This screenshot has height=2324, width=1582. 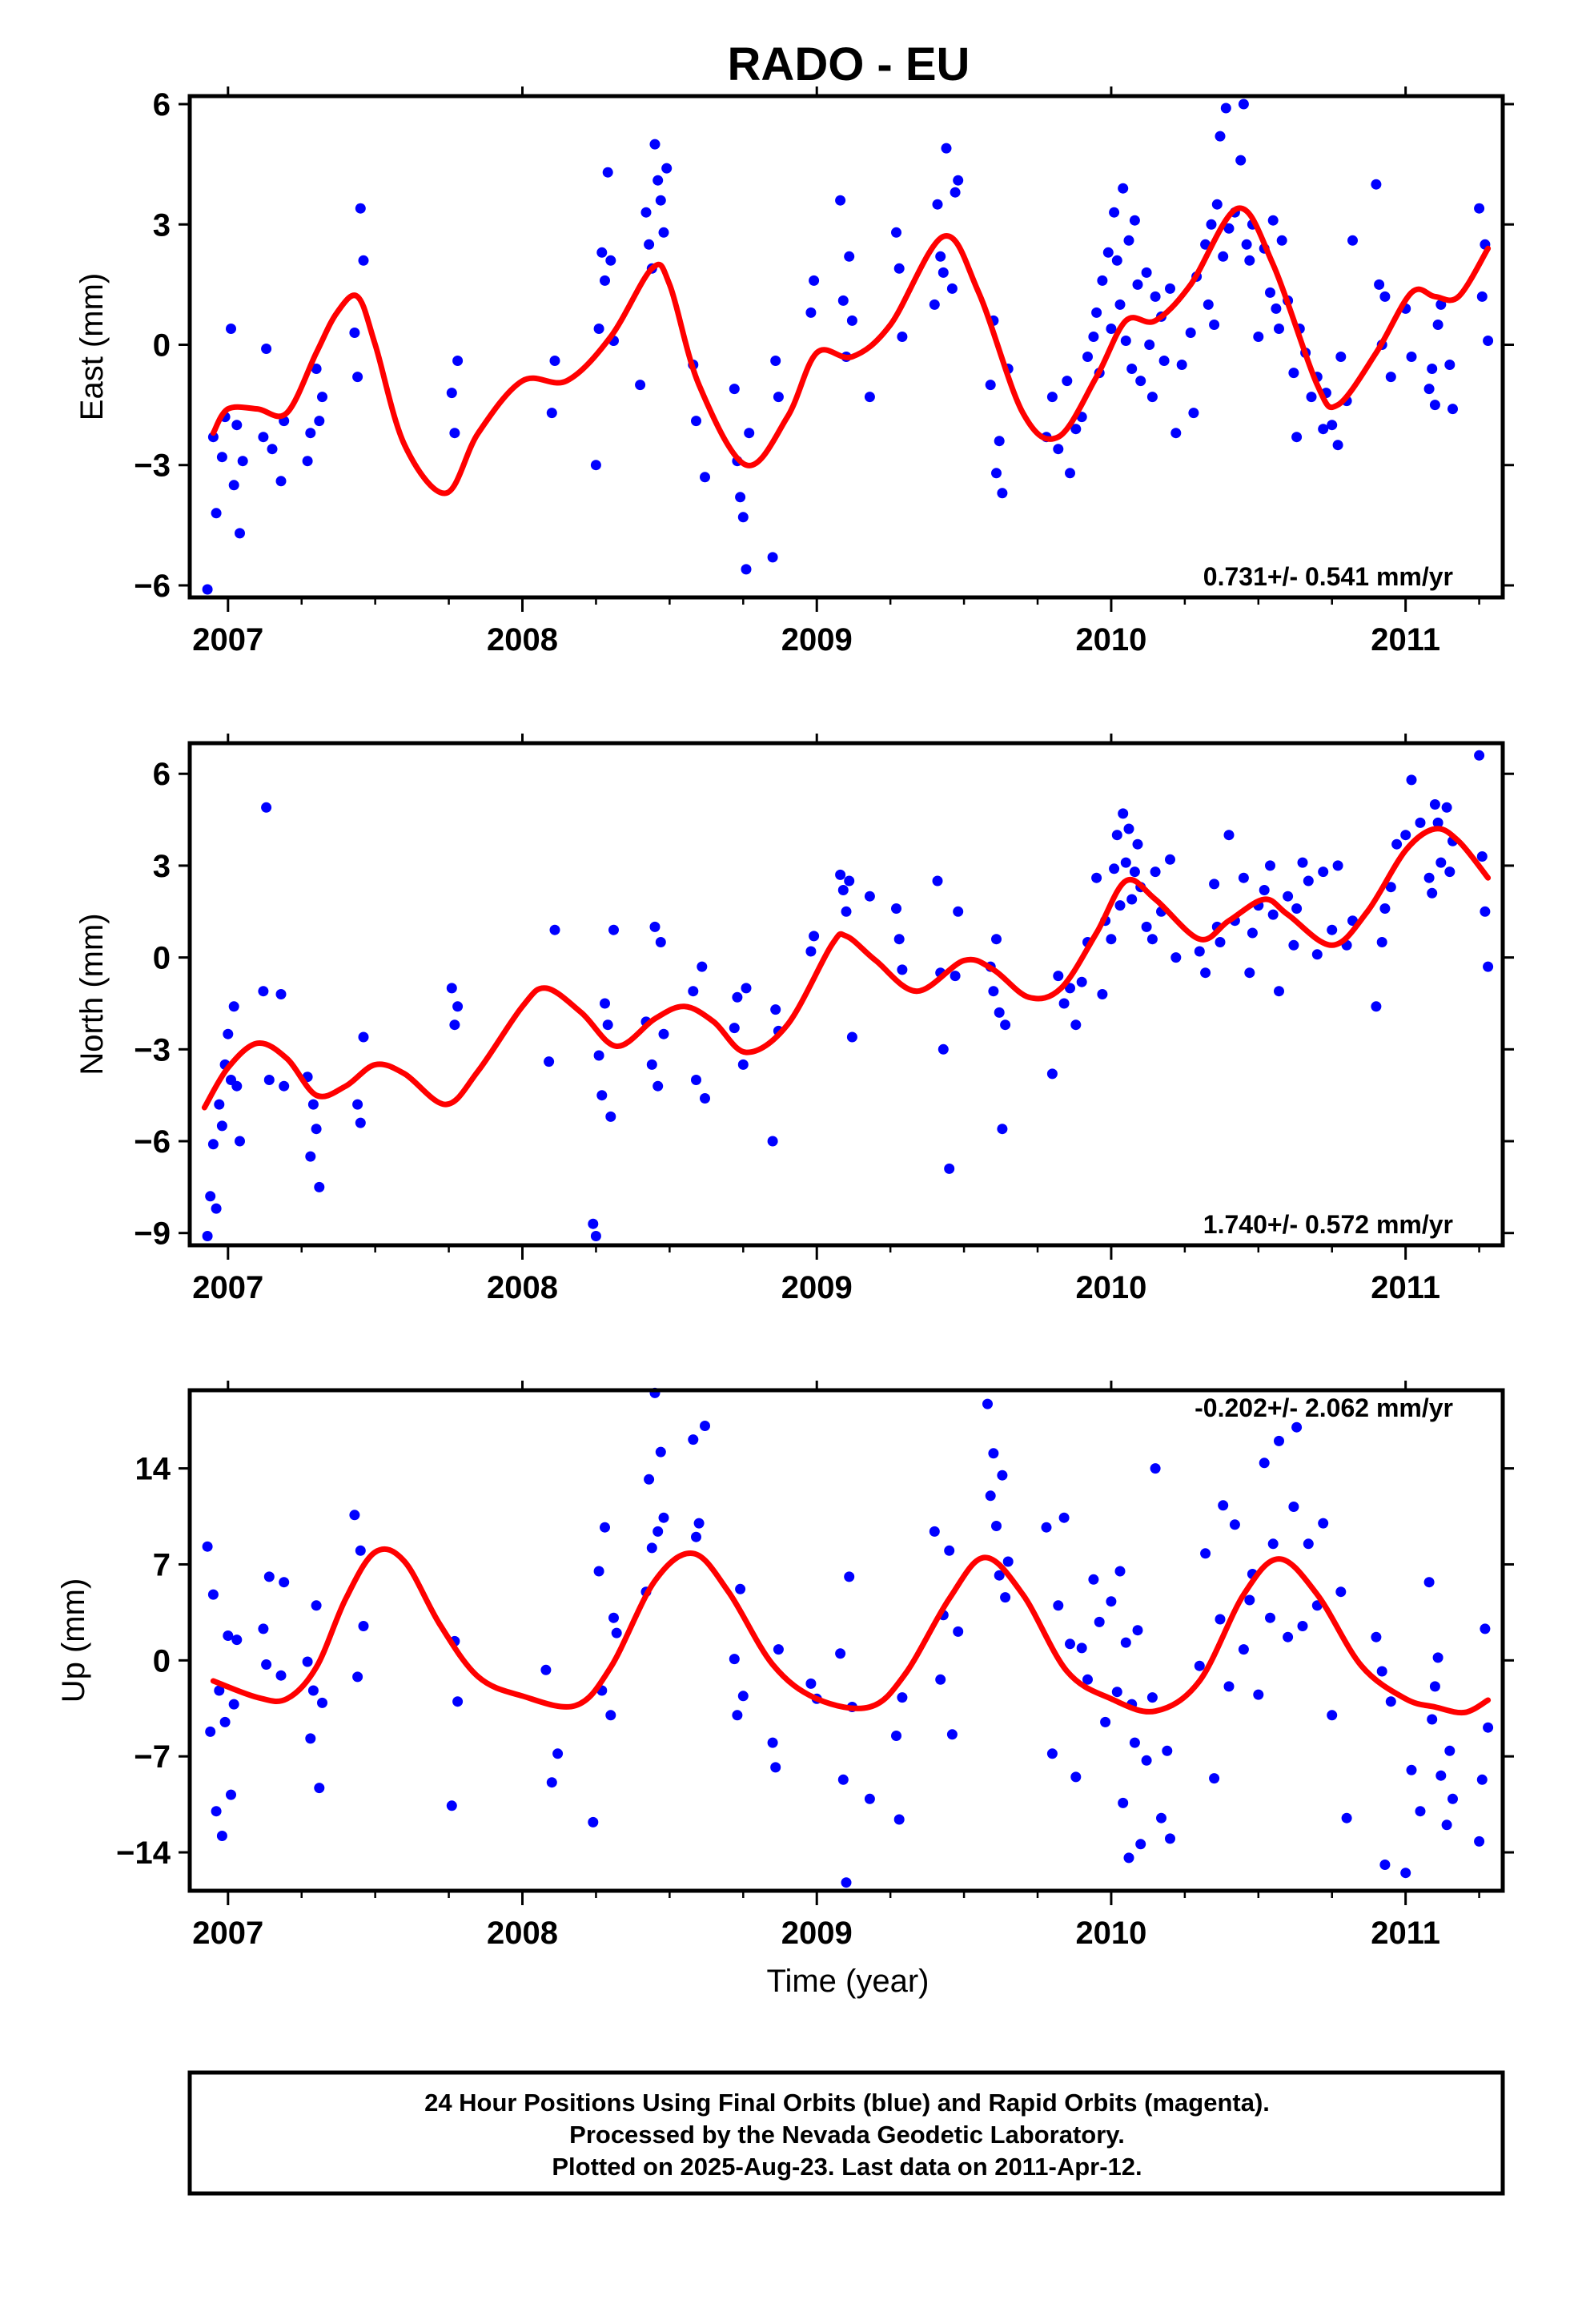 What do you see at coordinates (228, 639) in the screenshot?
I see `east-xtick-label: 2007` at bounding box center [228, 639].